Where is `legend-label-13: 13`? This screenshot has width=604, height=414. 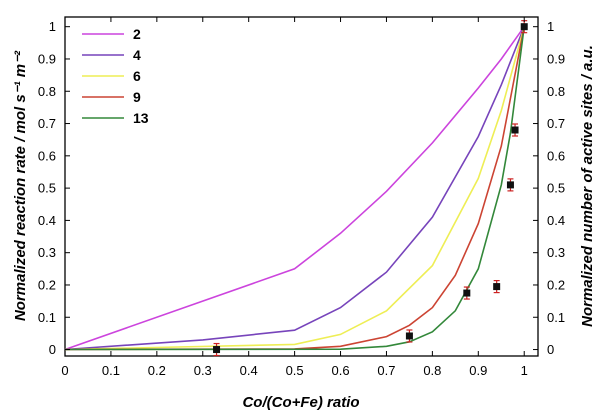 legend-label-13: 13 is located at coordinates (141, 118).